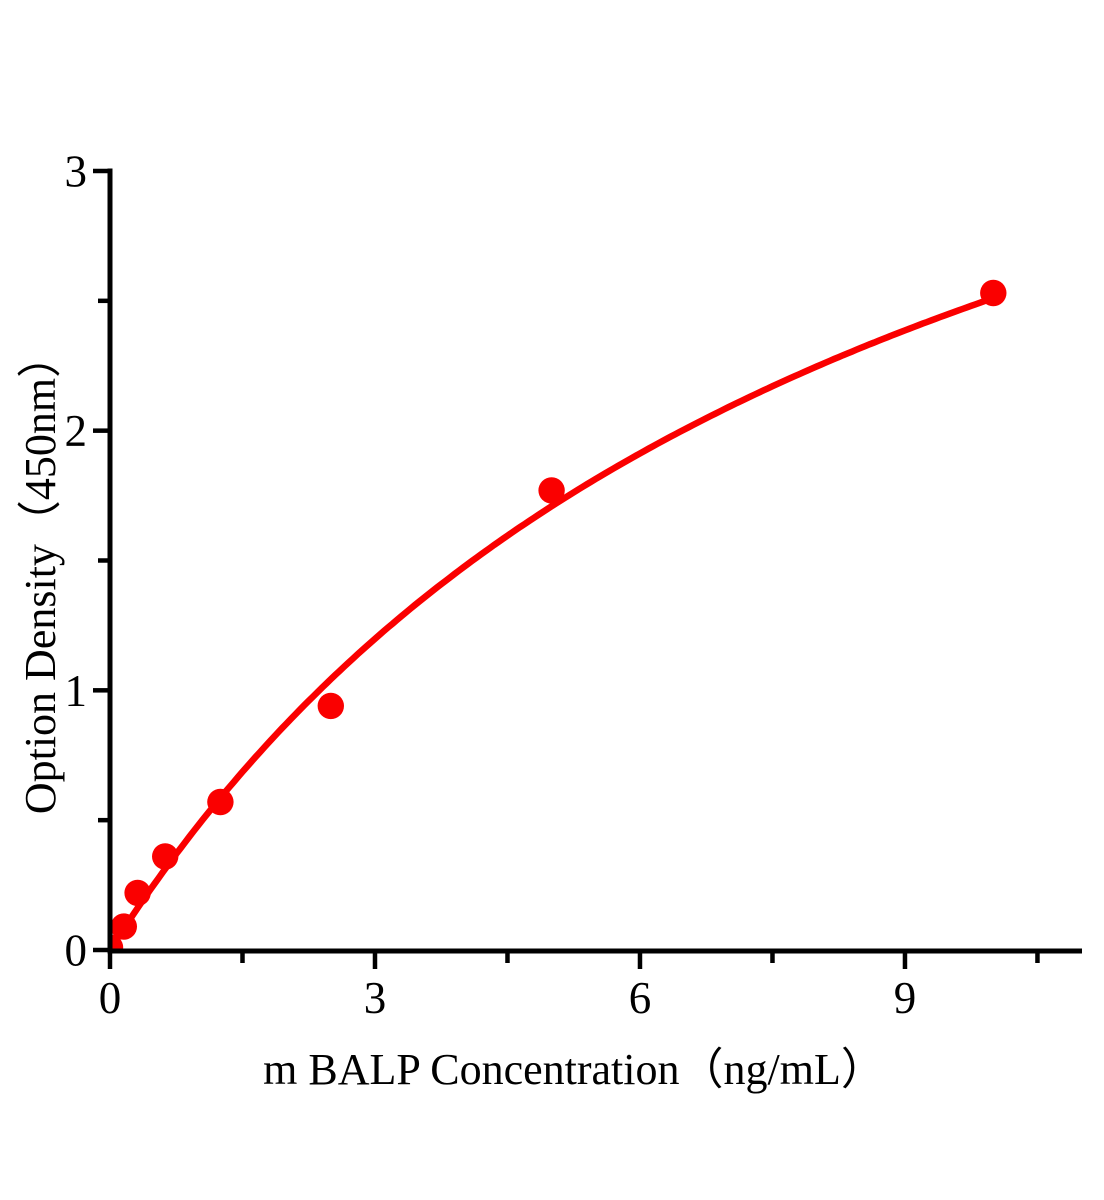 The height and width of the screenshot is (1200, 1104). I want to click on y-axis-title: Option Density（450nm）, so click(40, 574).